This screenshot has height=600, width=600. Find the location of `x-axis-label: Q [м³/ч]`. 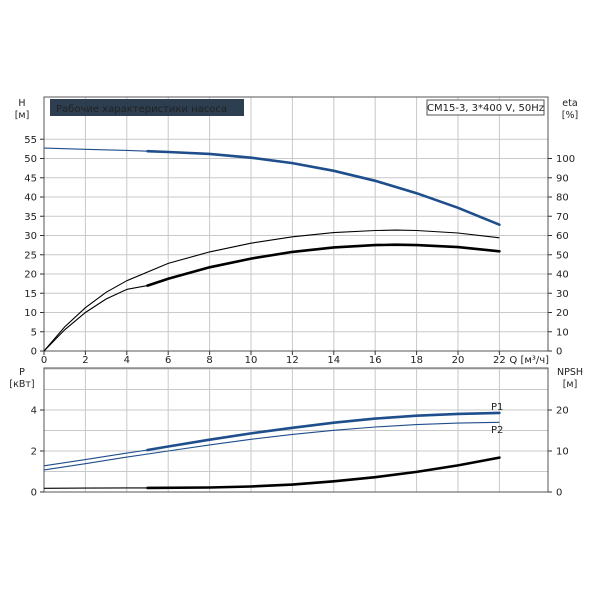

x-axis-label: Q [м³/ч] is located at coordinates (529, 360).